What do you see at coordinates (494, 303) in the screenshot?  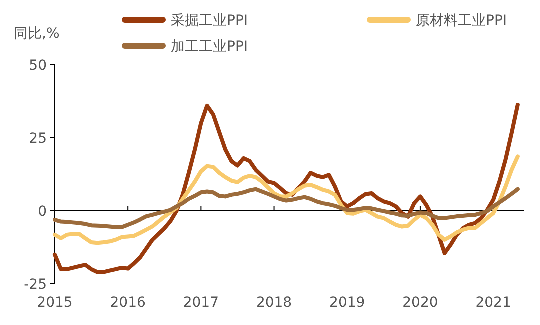 I see `x-tick-label: 2021` at bounding box center [494, 303].